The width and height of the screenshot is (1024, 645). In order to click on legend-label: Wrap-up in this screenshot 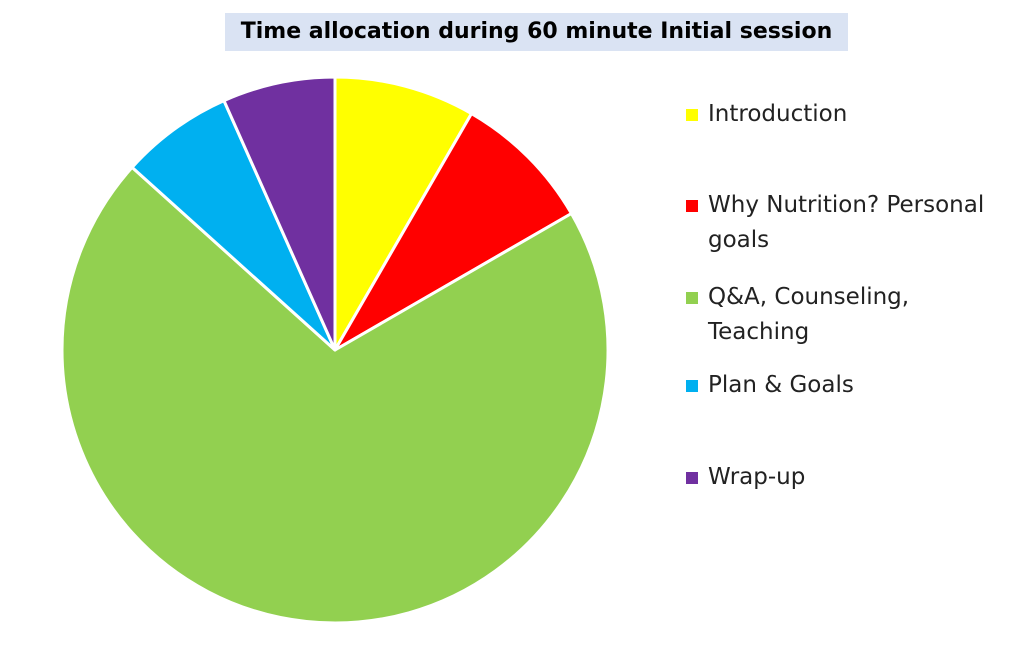, I will do `click(757, 477)`.